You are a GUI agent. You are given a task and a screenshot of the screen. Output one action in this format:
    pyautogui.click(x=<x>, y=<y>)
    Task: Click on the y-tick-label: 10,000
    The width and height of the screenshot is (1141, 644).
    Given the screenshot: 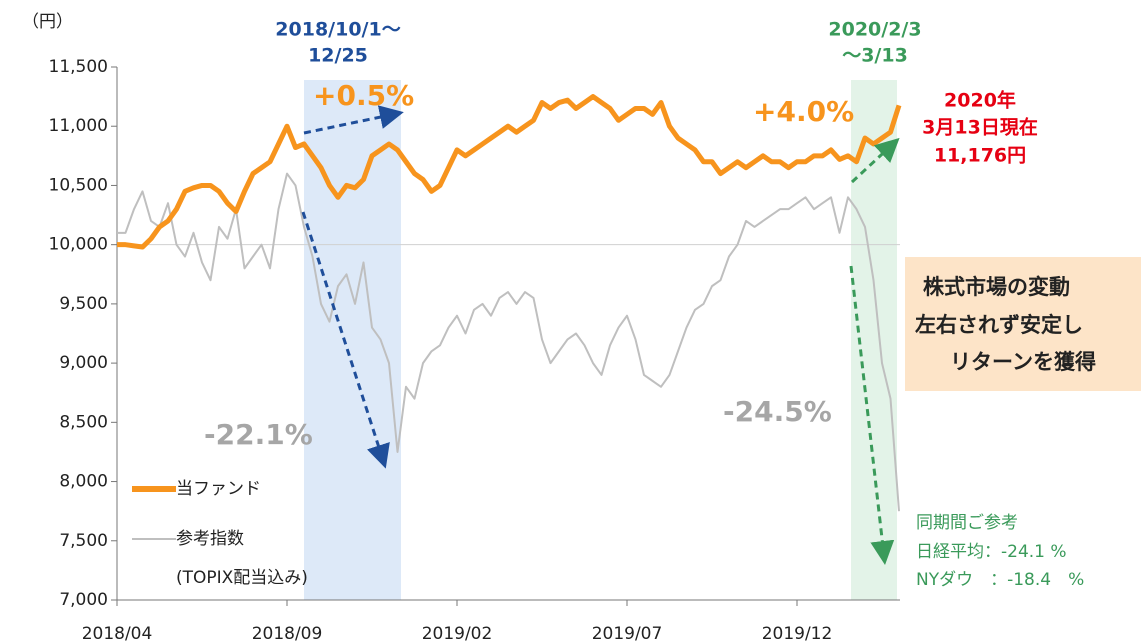 What is the action you would take?
    pyautogui.click(x=78, y=245)
    